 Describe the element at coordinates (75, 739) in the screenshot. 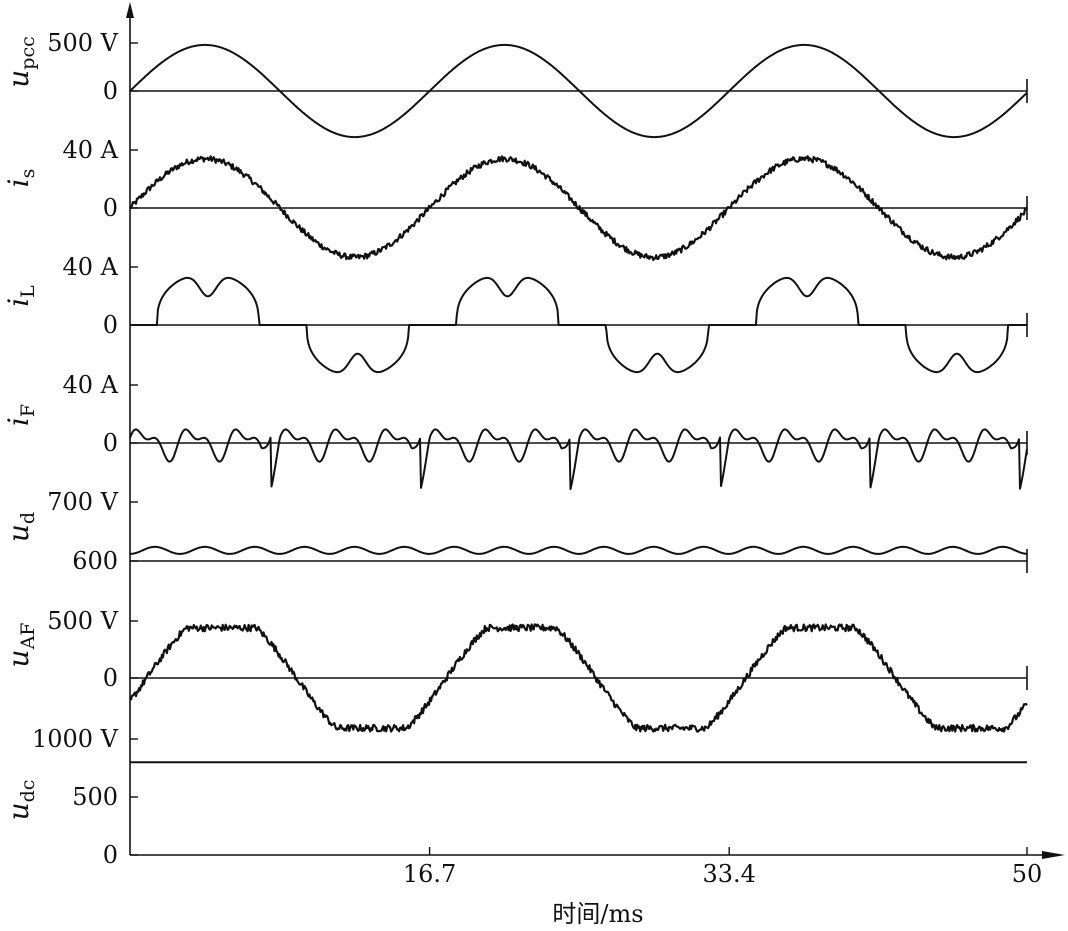

I see `tick-label-udc-0: 1000 V` at that location.